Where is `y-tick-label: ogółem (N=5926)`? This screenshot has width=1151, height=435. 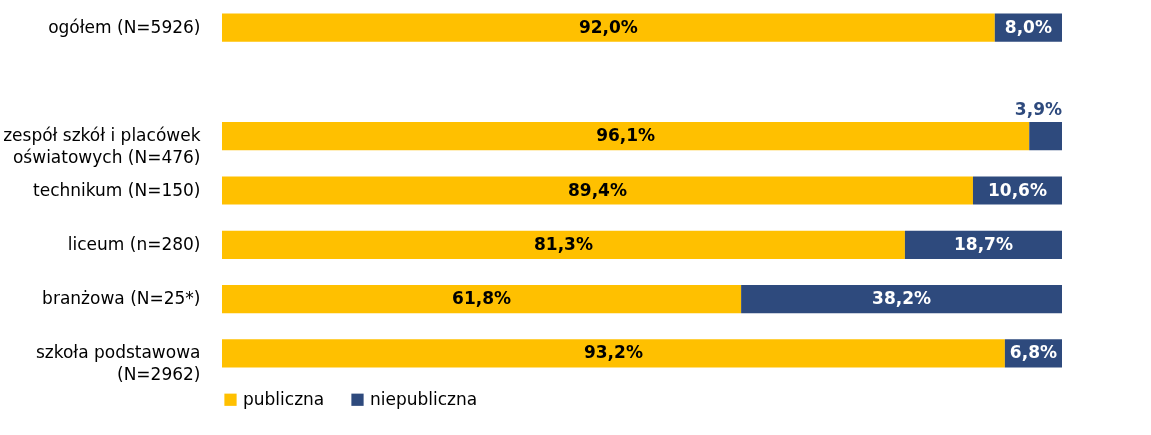 y-tick-label: ogółem (N=5926) is located at coordinates (124, 26).